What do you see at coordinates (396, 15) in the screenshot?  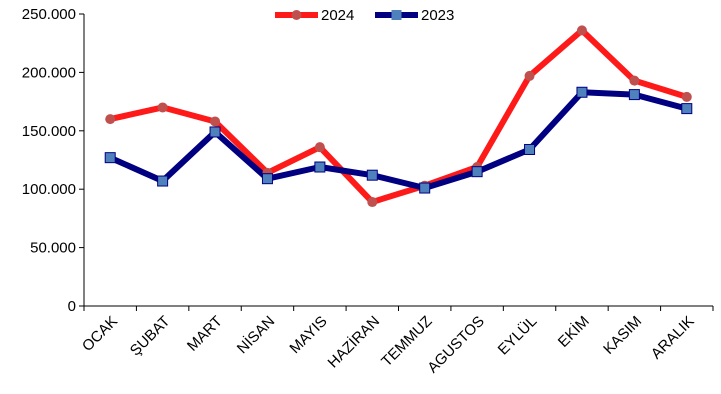 I see `legend-marker-2023` at bounding box center [396, 15].